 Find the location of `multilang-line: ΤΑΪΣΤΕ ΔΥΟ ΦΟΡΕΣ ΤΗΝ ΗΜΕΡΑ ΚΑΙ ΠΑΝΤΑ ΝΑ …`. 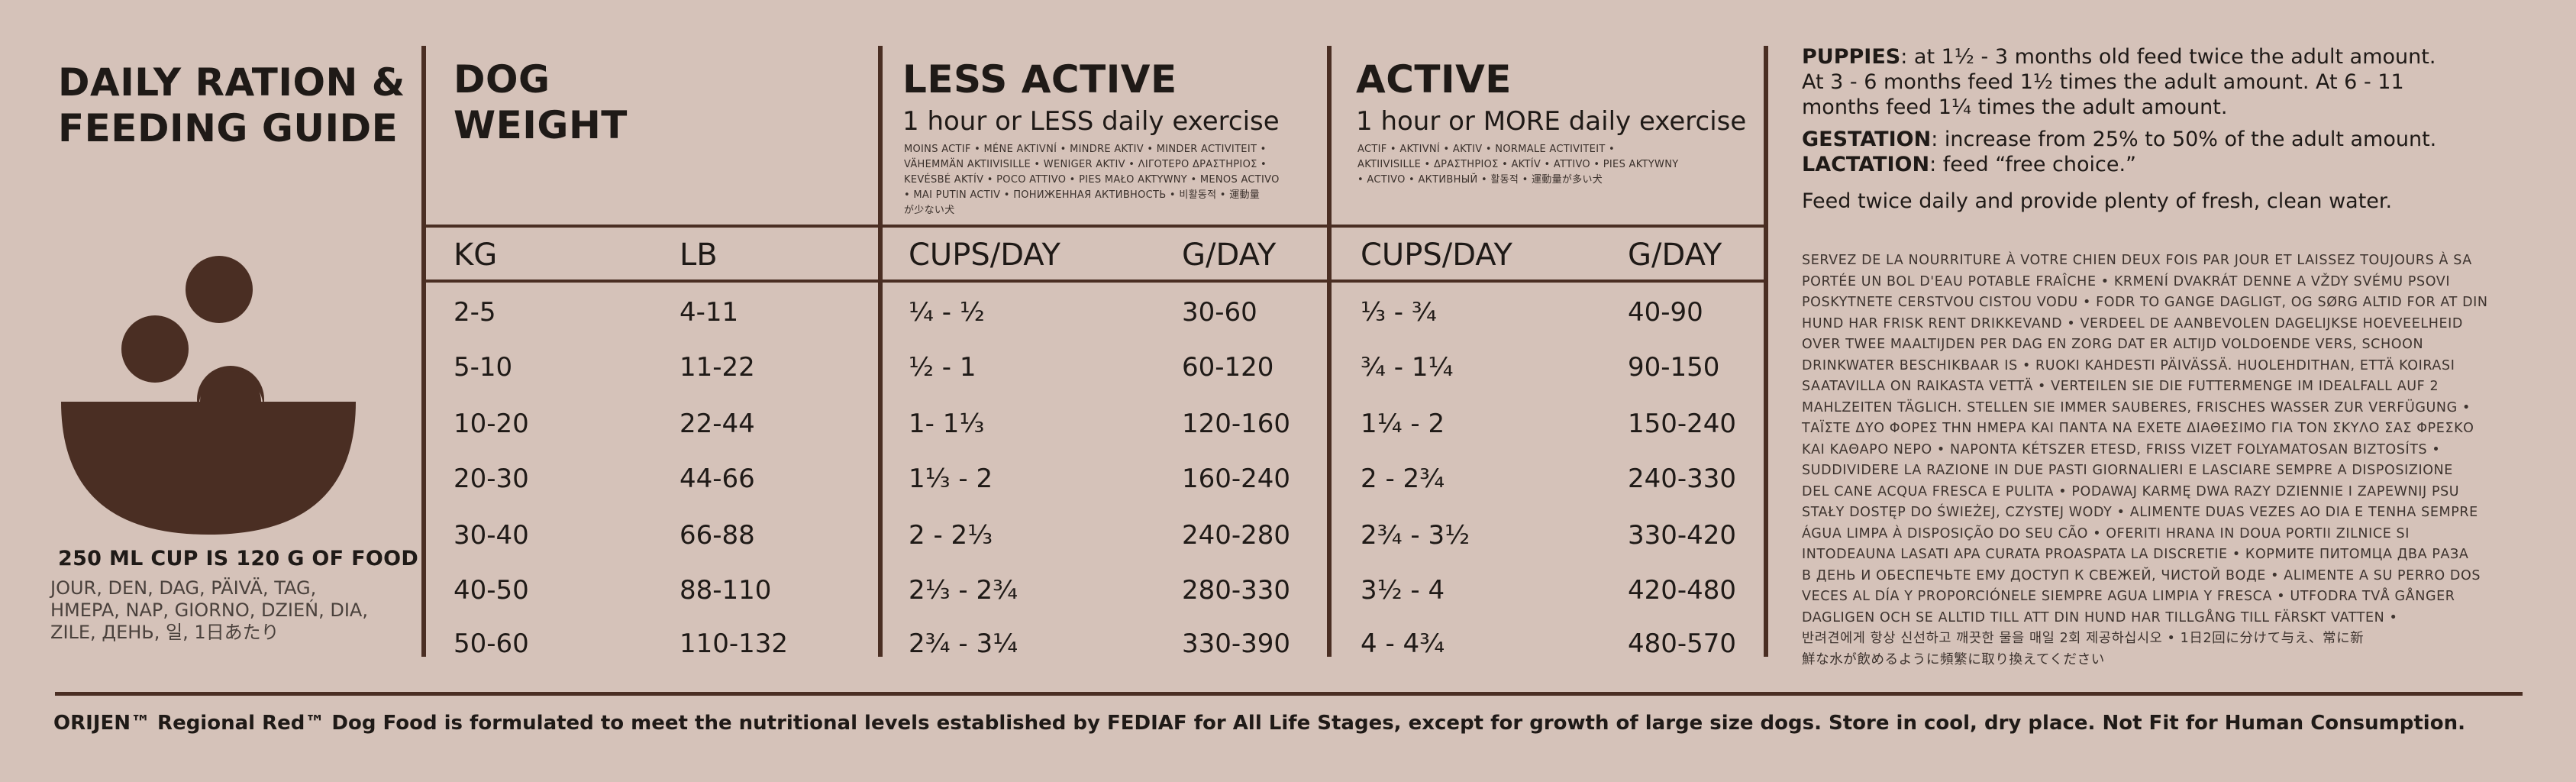

multilang-line: ΤΑΪΣΤΕ ΔΥΟ ΦΟΡΕΣ ΤΗΝ ΗΜΕΡΑ ΚΑΙ ΠΑΝΤΑ ΝΑ … is located at coordinates (2138, 429).